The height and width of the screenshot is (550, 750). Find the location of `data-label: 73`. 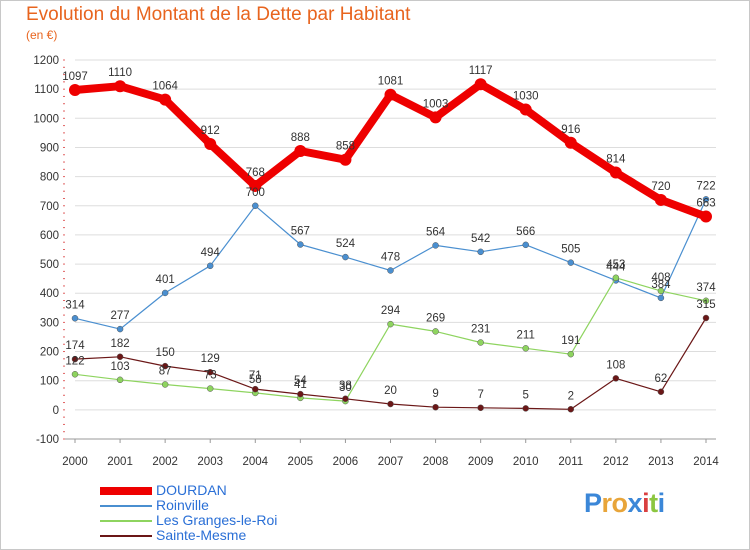

data-label: 73 is located at coordinates (210, 376).